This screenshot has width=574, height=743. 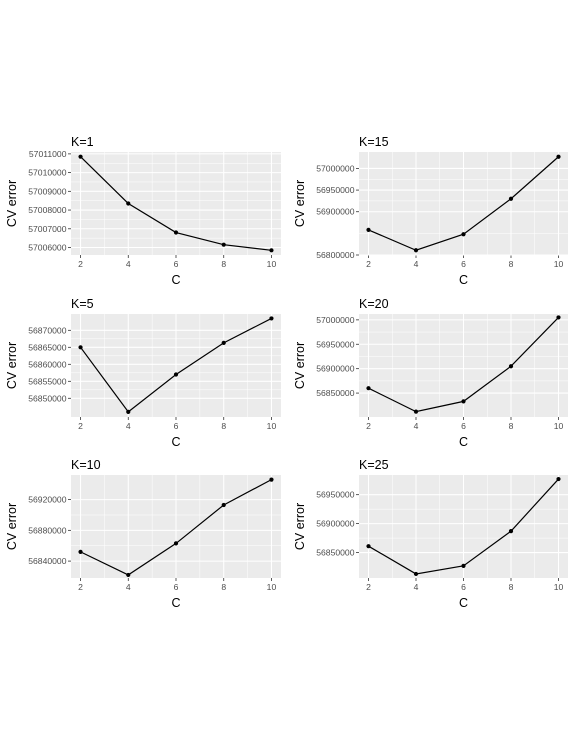 What do you see at coordinates (47, 330) in the screenshot?
I see `y-tick-label: 56870000` at bounding box center [47, 330].